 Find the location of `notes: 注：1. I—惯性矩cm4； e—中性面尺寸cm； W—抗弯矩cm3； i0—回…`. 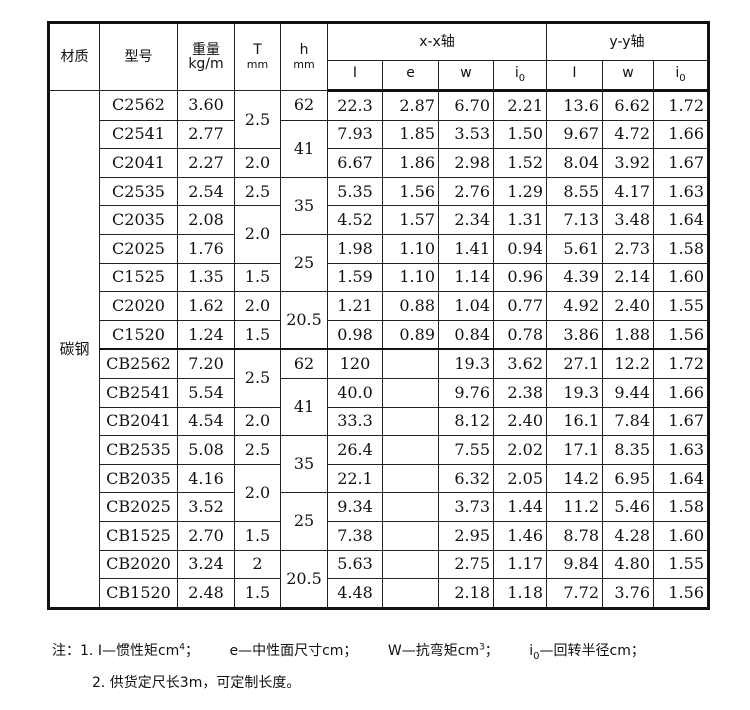

notes: 注：1. I—惯性矩cm4； e—中性面尺寸cm； W—抗弯矩cm3； i0—回… is located at coordinates (361, 672).